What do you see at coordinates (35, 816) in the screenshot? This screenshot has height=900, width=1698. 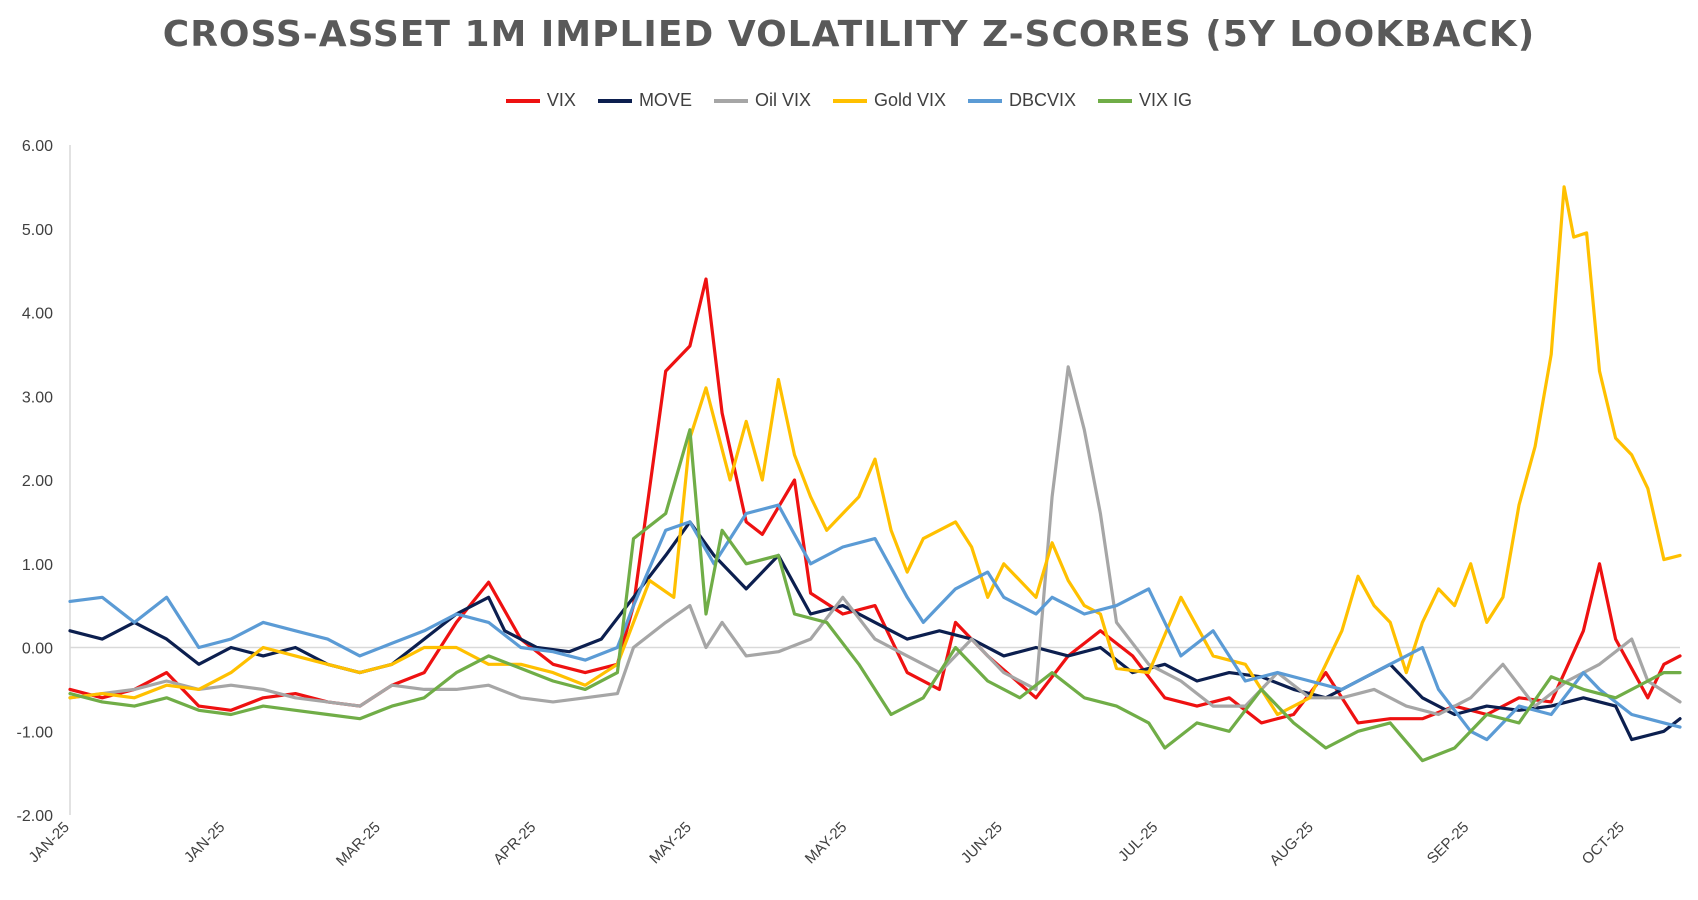 I see `y-tick-label: -2.00` at bounding box center [35, 816].